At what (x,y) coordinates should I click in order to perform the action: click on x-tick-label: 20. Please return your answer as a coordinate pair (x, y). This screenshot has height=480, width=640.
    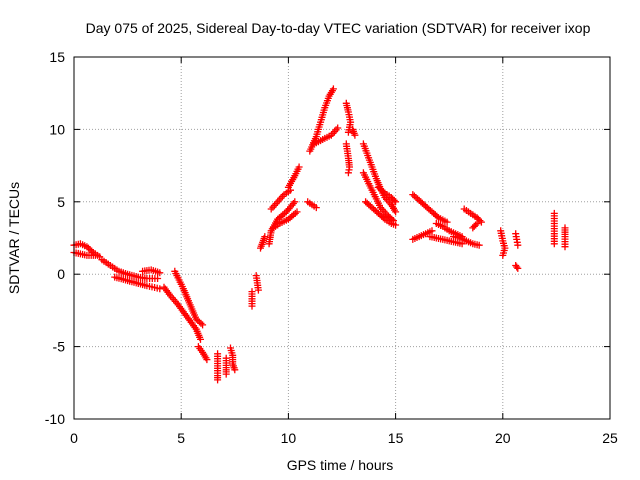
    Looking at the image, I should click on (503, 438).